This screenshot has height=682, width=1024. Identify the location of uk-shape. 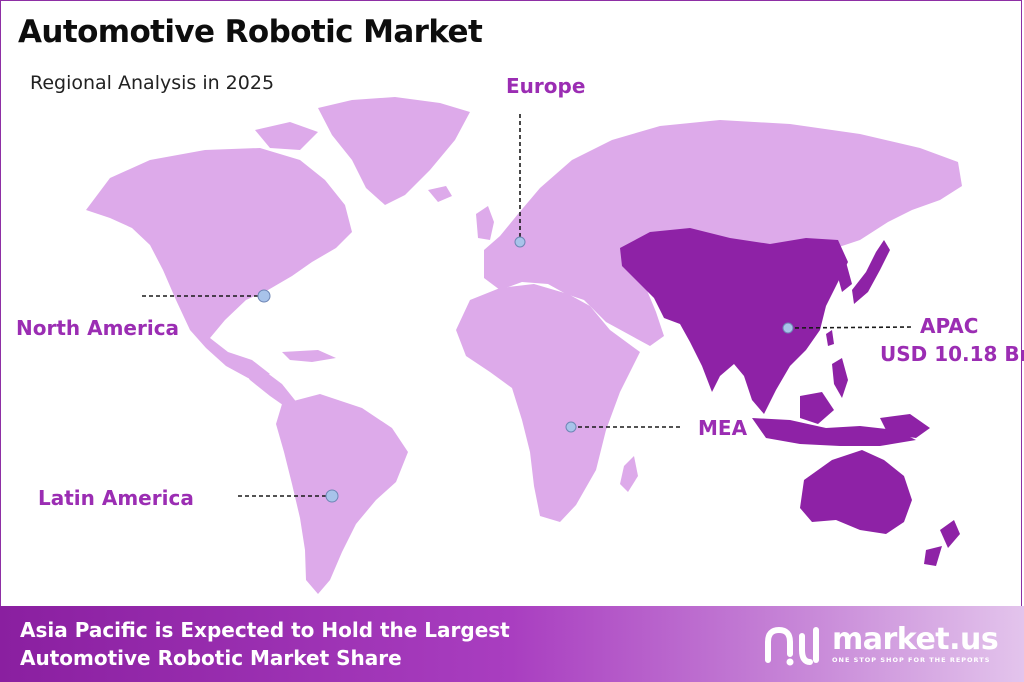
(485, 223).